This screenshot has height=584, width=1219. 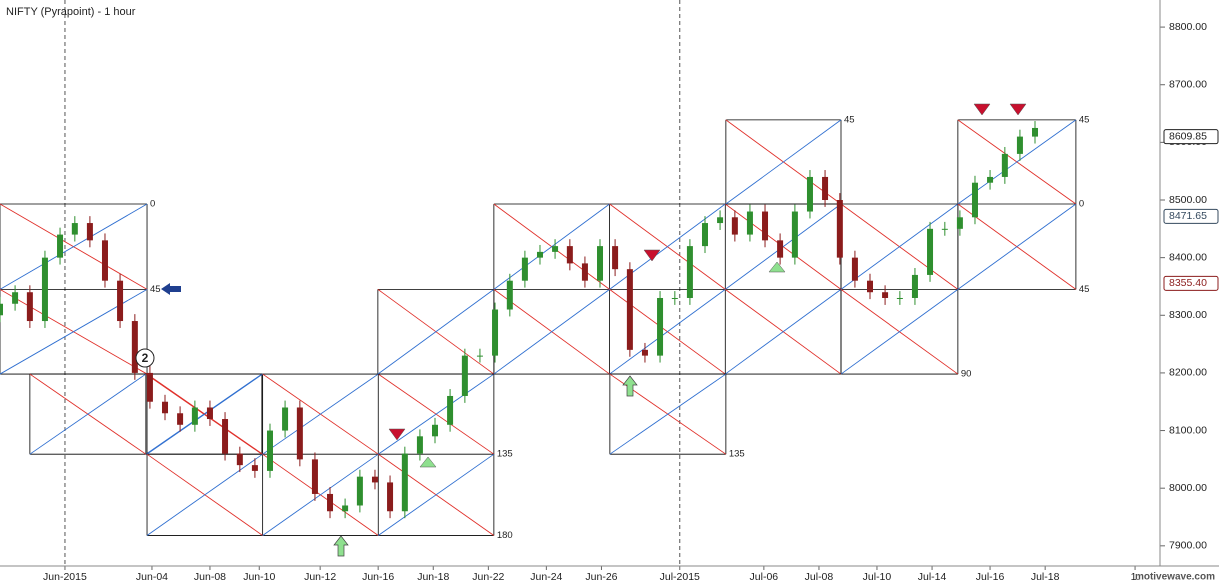 What do you see at coordinates (433, 577) in the screenshot?
I see `x-tick-label: Jun-18` at bounding box center [433, 577].